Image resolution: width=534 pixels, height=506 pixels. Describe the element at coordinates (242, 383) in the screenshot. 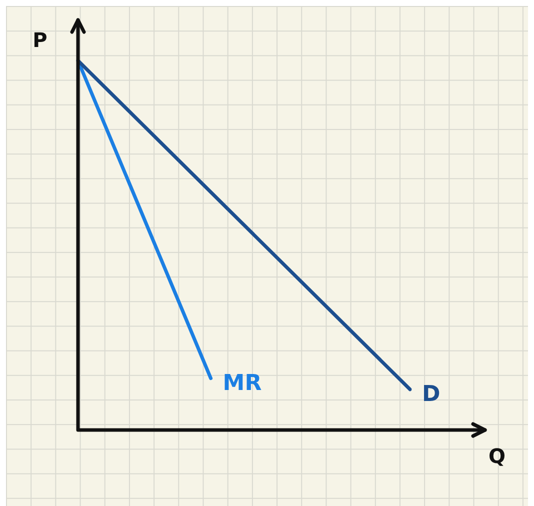

I see `series-label: MR` at that location.